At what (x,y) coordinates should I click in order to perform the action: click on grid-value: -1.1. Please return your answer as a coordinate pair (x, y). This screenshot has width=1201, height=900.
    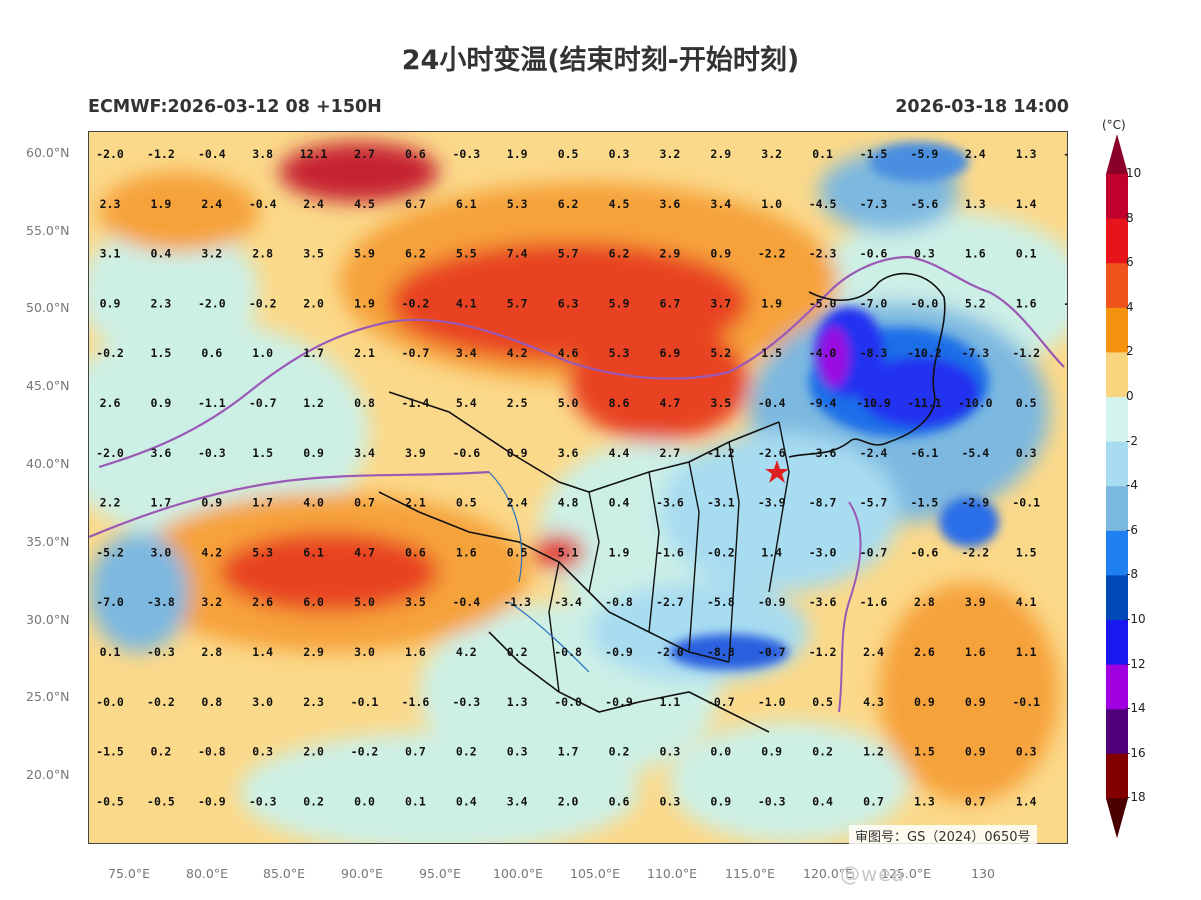
    Looking at the image, I should click on (212, 403).